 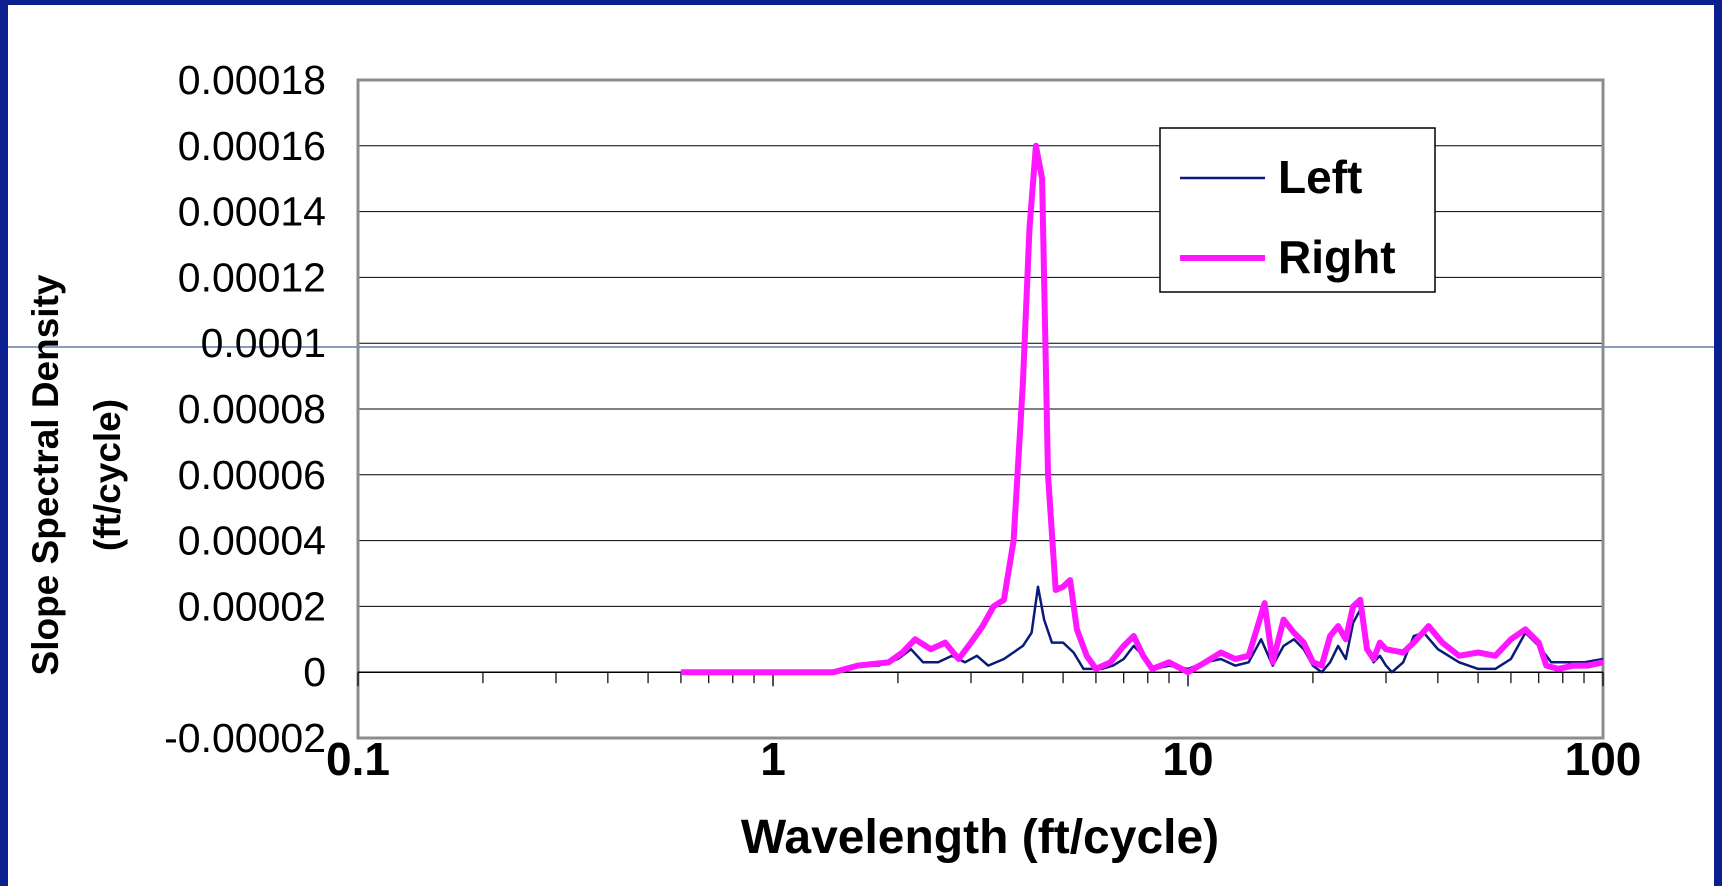 What do you see at coordinates (252, 541) in the screenshot?
I see `y-tick-label: 0.00004` at bounding box center [252, 541].